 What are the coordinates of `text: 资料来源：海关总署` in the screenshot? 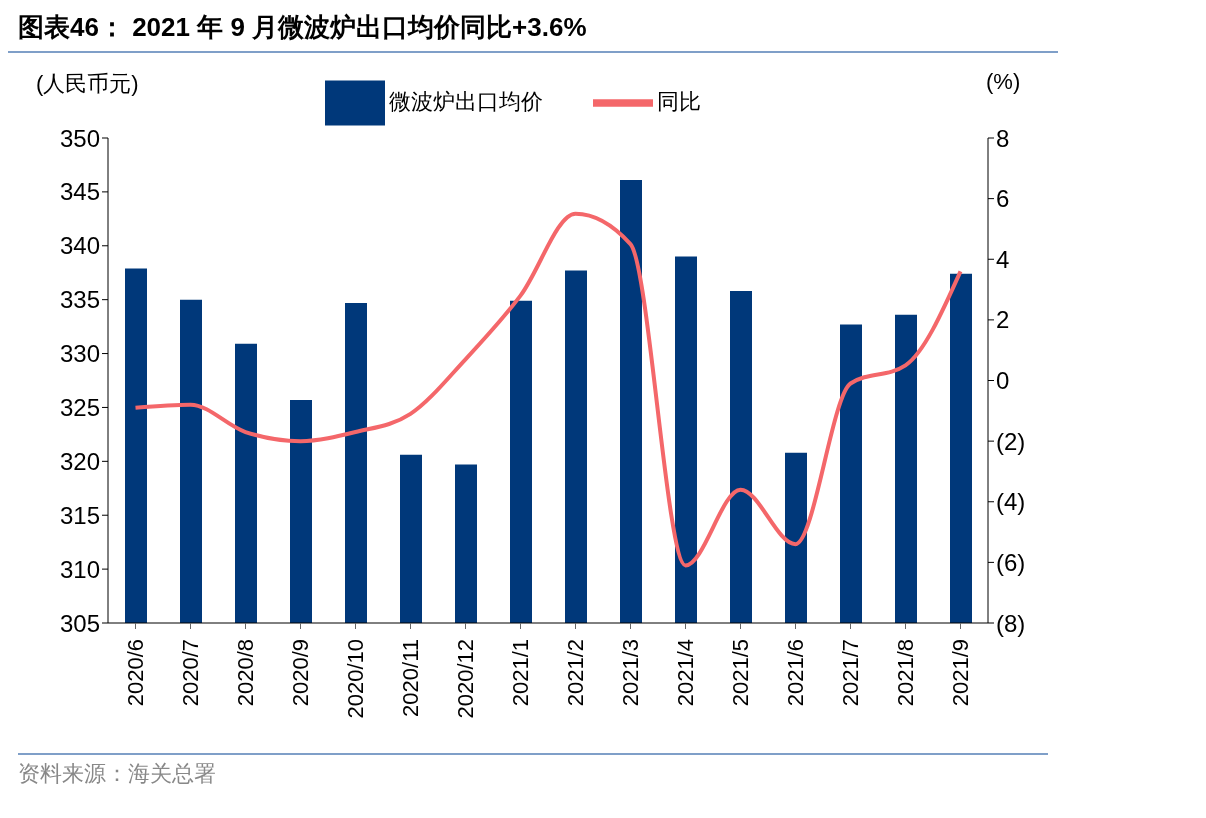 It's located at (117, 774).